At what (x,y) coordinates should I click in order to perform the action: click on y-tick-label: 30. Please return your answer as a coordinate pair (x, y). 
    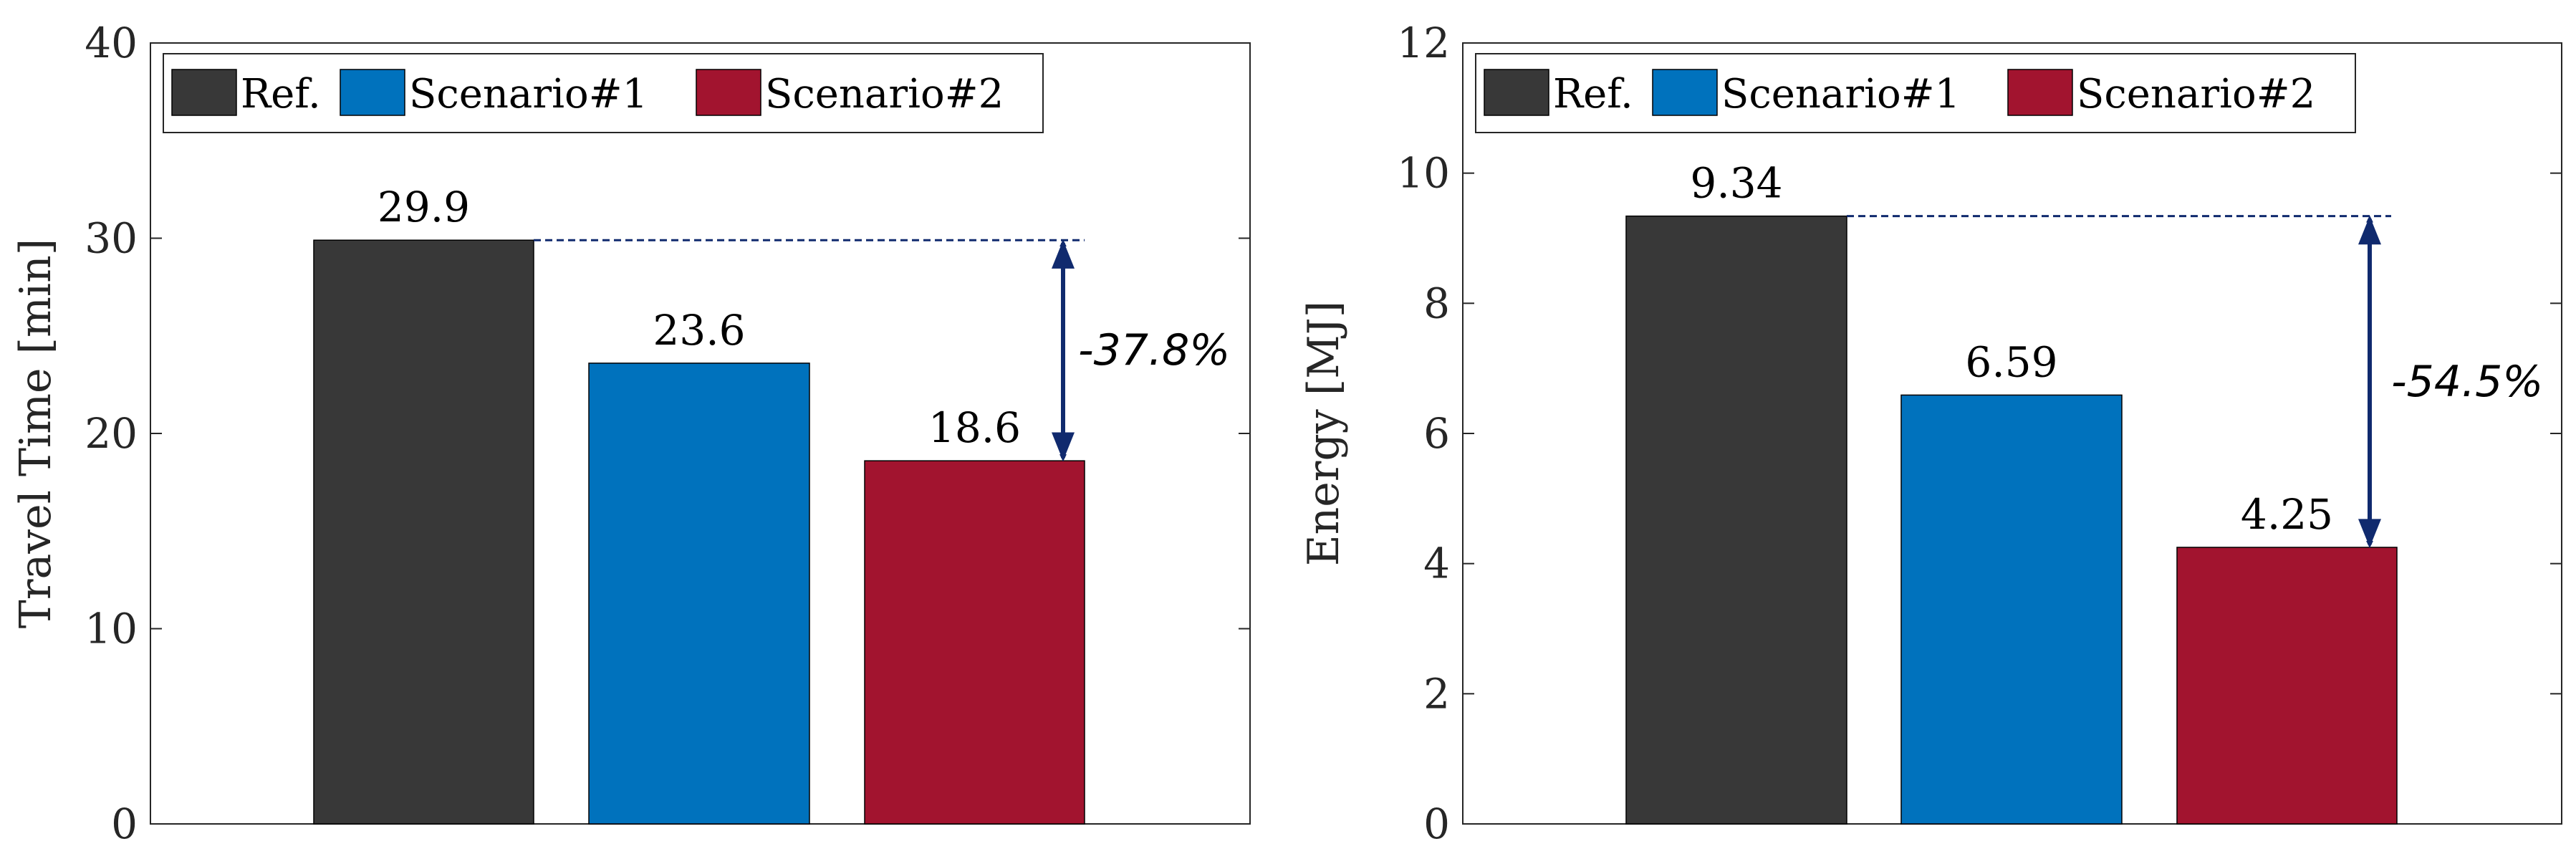
    Looking at the image, I should click on (111, 238).